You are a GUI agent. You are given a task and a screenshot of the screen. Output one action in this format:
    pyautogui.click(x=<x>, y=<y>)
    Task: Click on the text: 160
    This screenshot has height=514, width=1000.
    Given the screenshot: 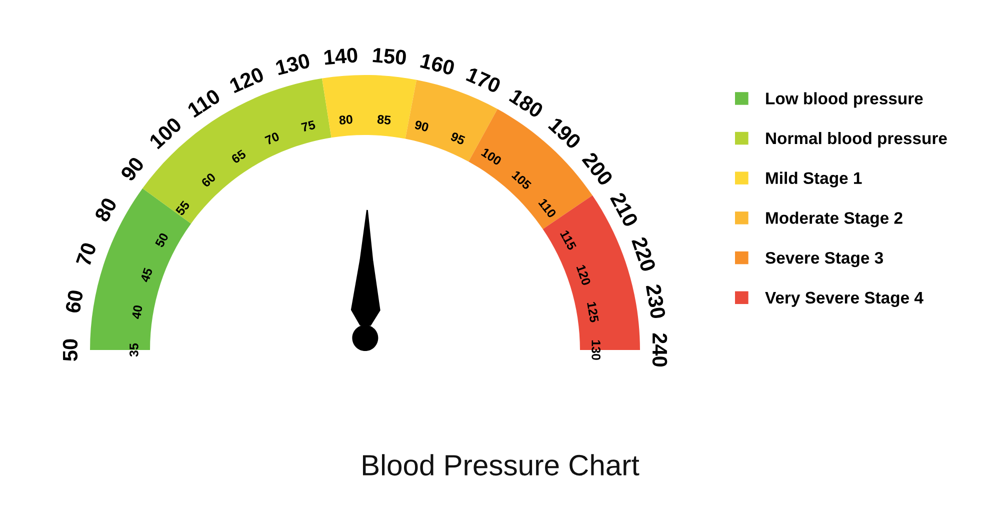 What is the action you would take?
    pyautogui.click(x=438, y=64)
    